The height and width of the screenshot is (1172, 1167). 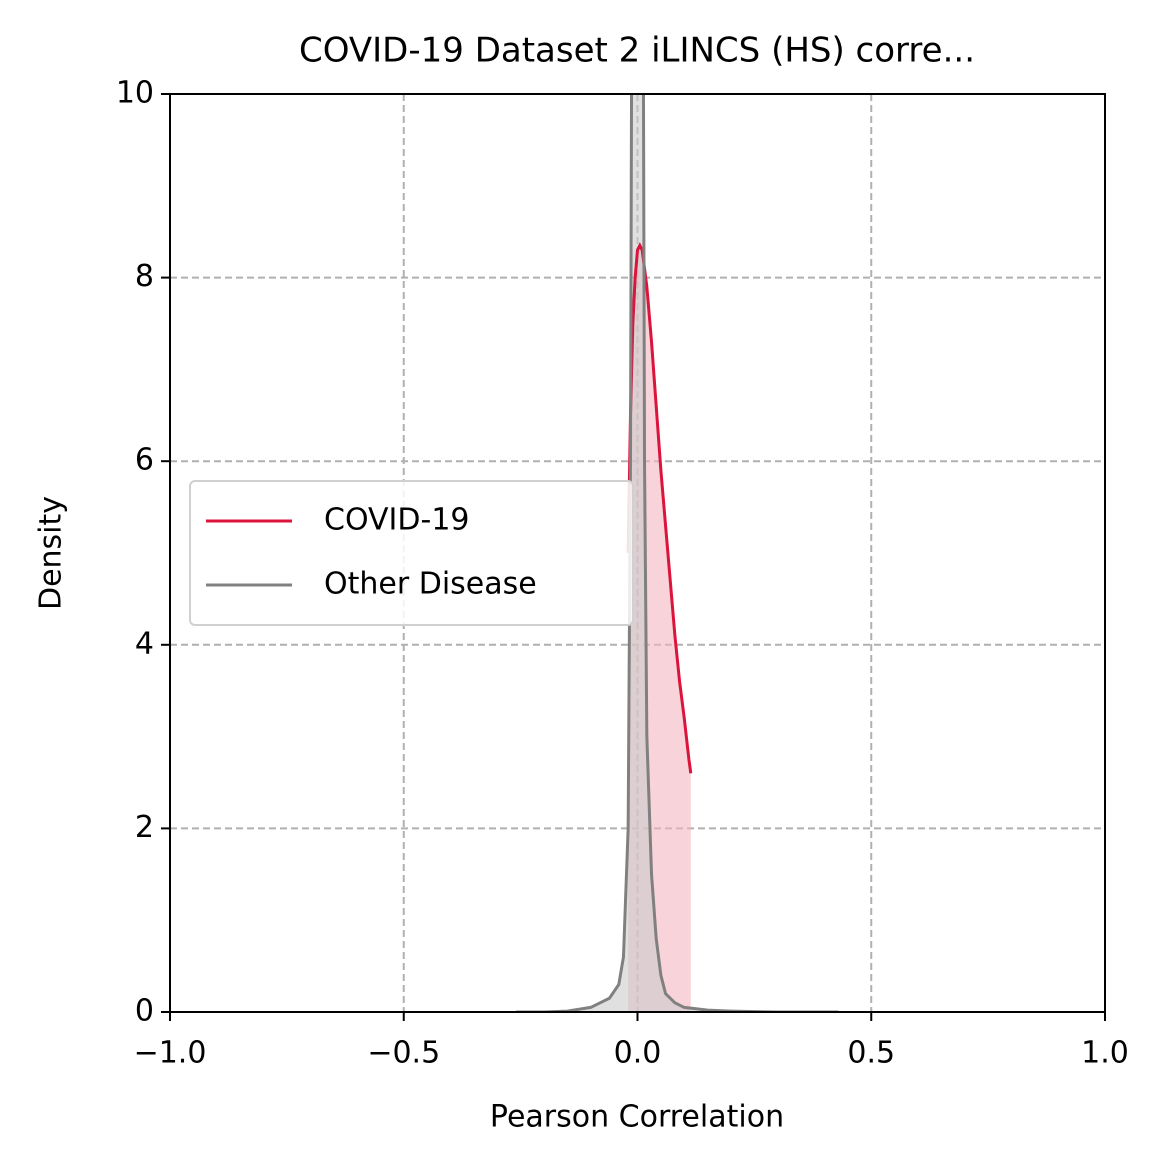 I want to click on x-tick-label: −1.0, so click(x=170, y=1053).